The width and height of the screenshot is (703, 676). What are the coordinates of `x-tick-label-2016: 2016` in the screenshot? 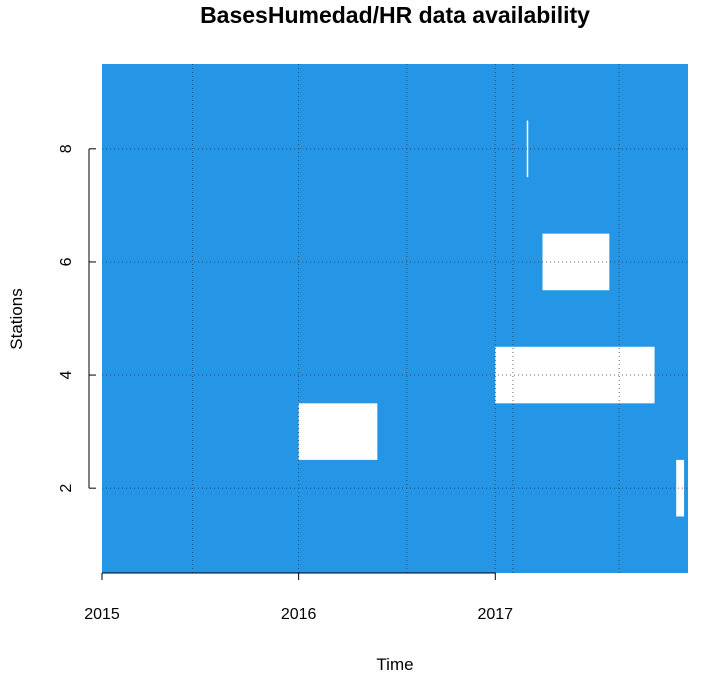 It's located at (299, 614).